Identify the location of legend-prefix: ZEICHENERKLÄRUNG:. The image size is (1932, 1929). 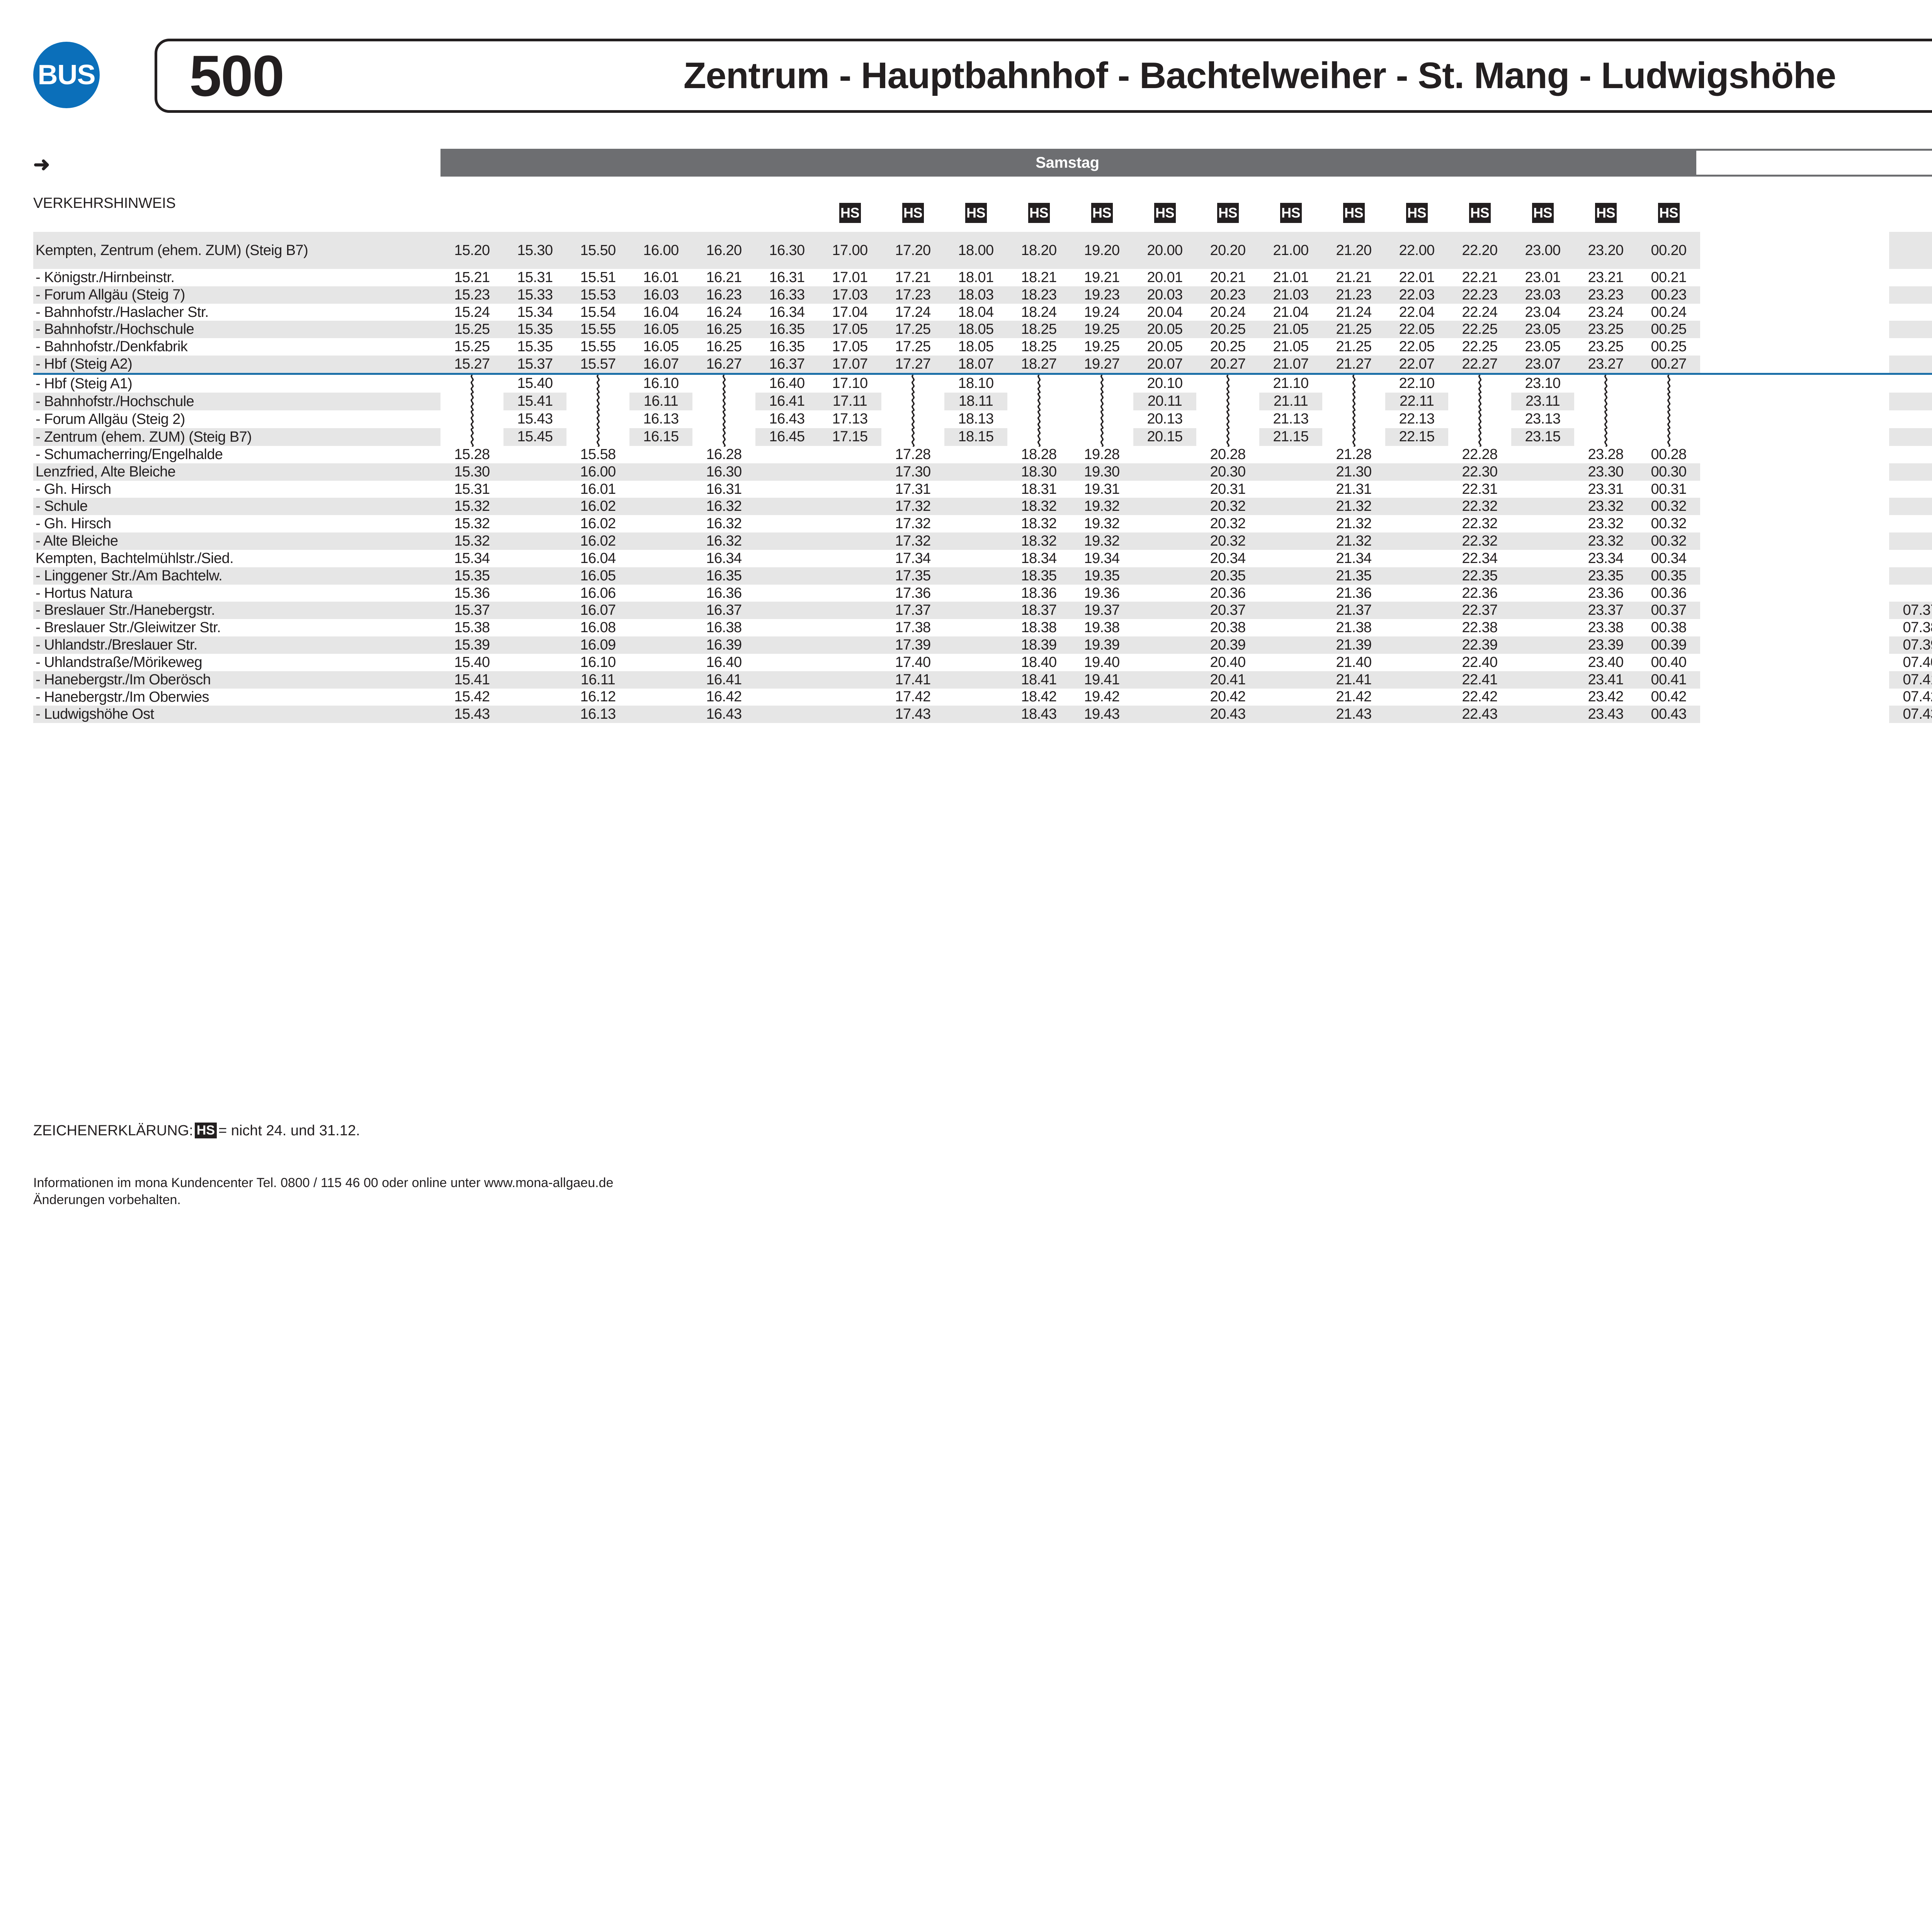
(113, 1131).